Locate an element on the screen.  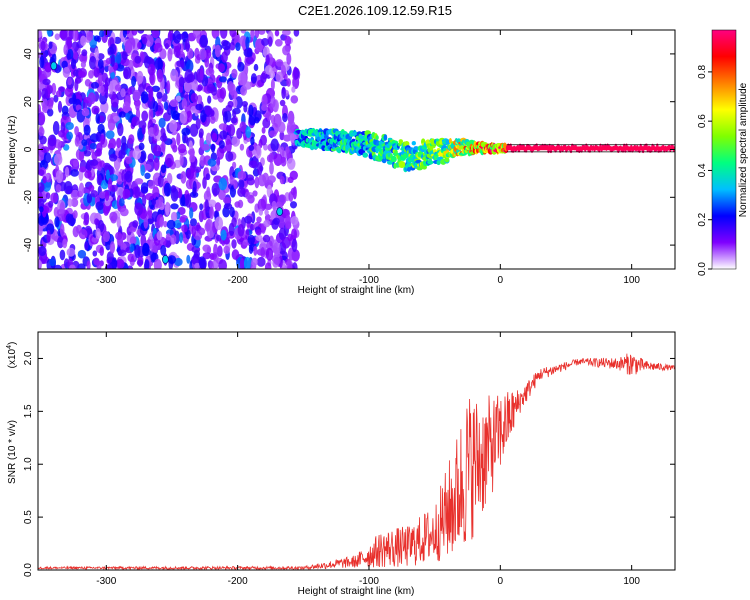
colorbar-tick-label: 0.8 is located at coordinates (702, 71).